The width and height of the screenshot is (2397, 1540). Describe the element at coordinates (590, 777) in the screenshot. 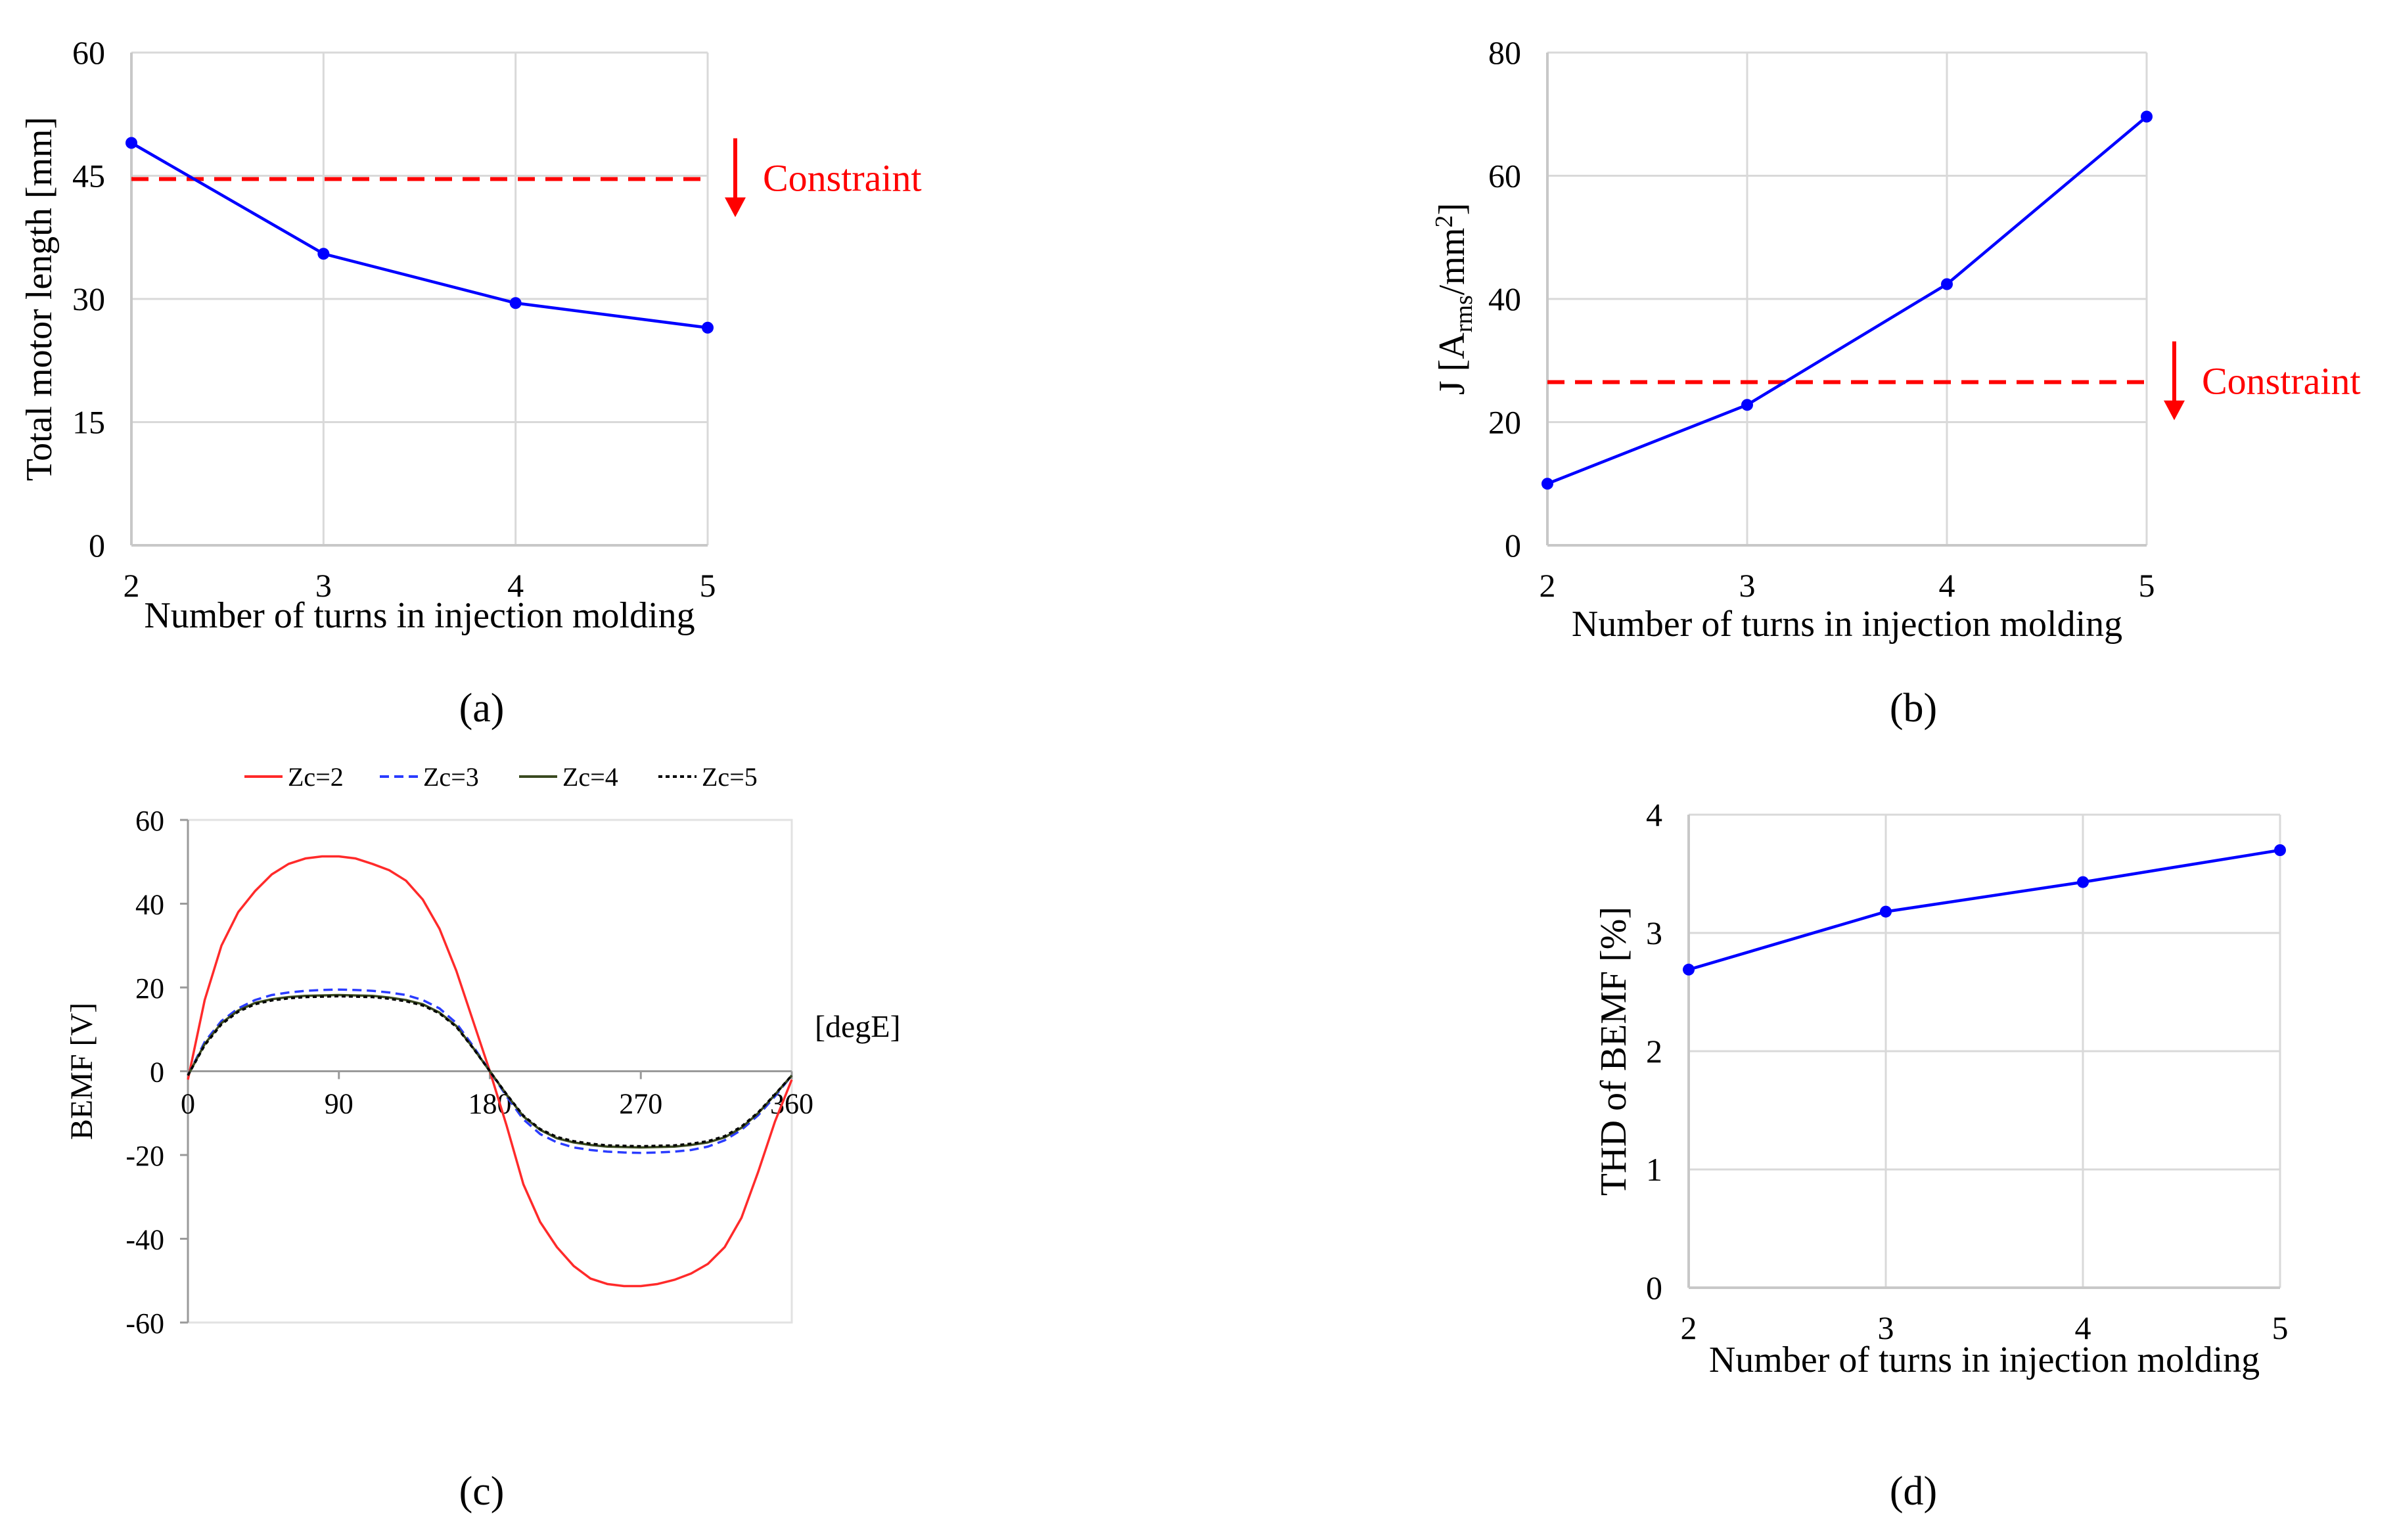

I see `legend-label: Zc=4` at that location.